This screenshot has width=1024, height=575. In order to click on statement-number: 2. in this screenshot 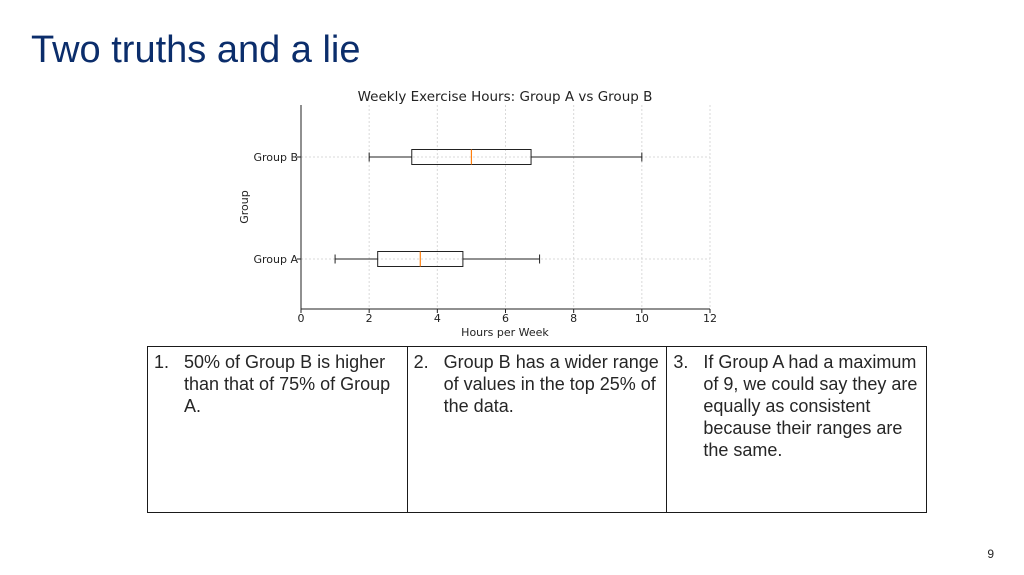, I will do `click(421, 362)`.